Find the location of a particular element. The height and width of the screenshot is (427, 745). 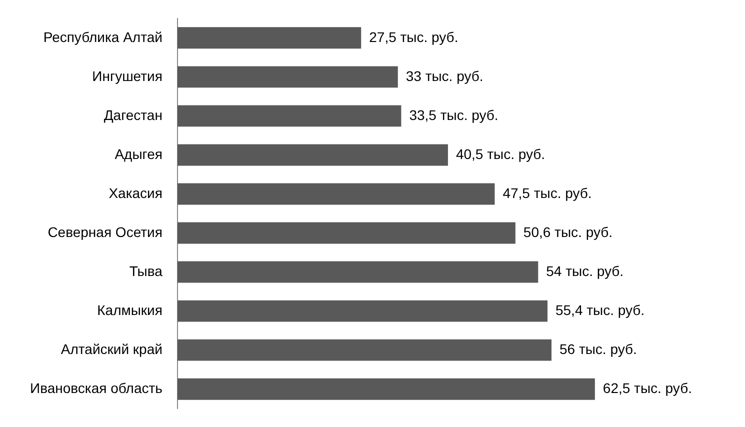

data-label: 33,5 тыс. руб. is located at coordinates (453, 114).